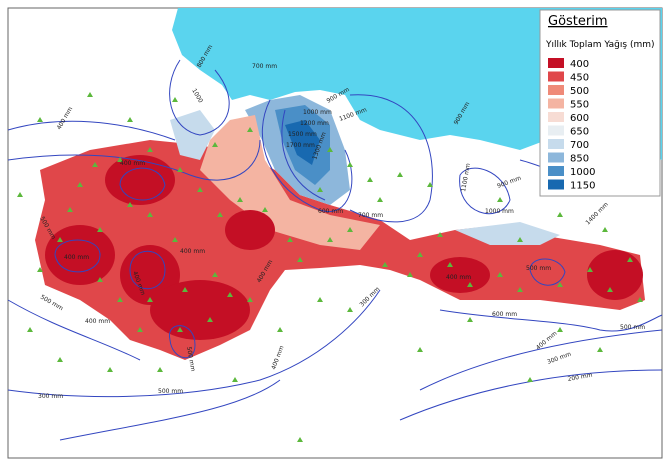 The height and width of the screenshot is (470, 670). Describe the element at coordinates (300, 145) in the screenshot. I see `contour-label: 1700 mm` at that location.